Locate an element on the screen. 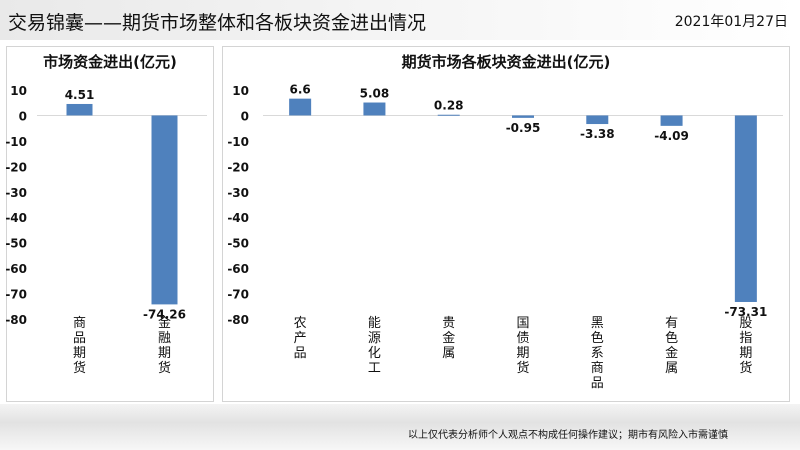  footer-band is located at coordinates (400, 427).